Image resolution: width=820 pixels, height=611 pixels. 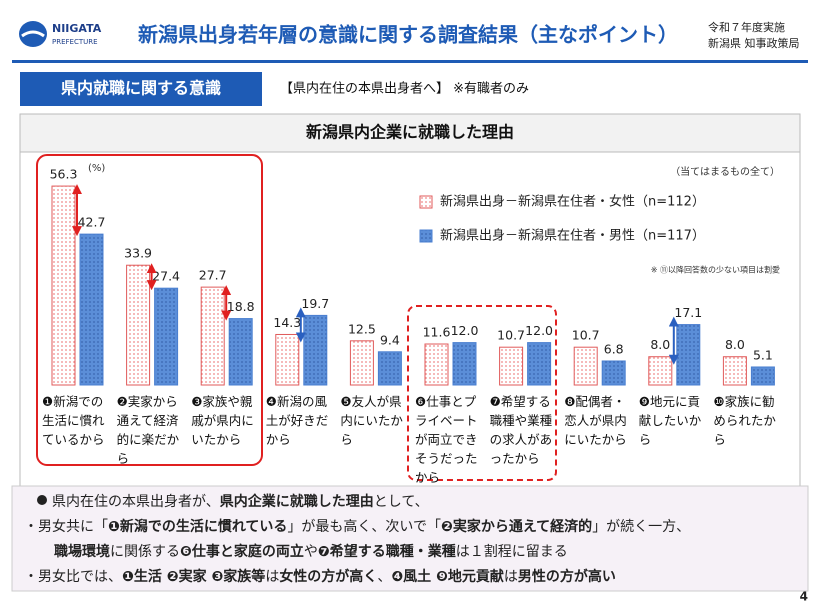 What do you see at coordinates (566, 577) in the screenshot?
I see `summary-text: 男性の方が高い` at bounding box center [566, 577].